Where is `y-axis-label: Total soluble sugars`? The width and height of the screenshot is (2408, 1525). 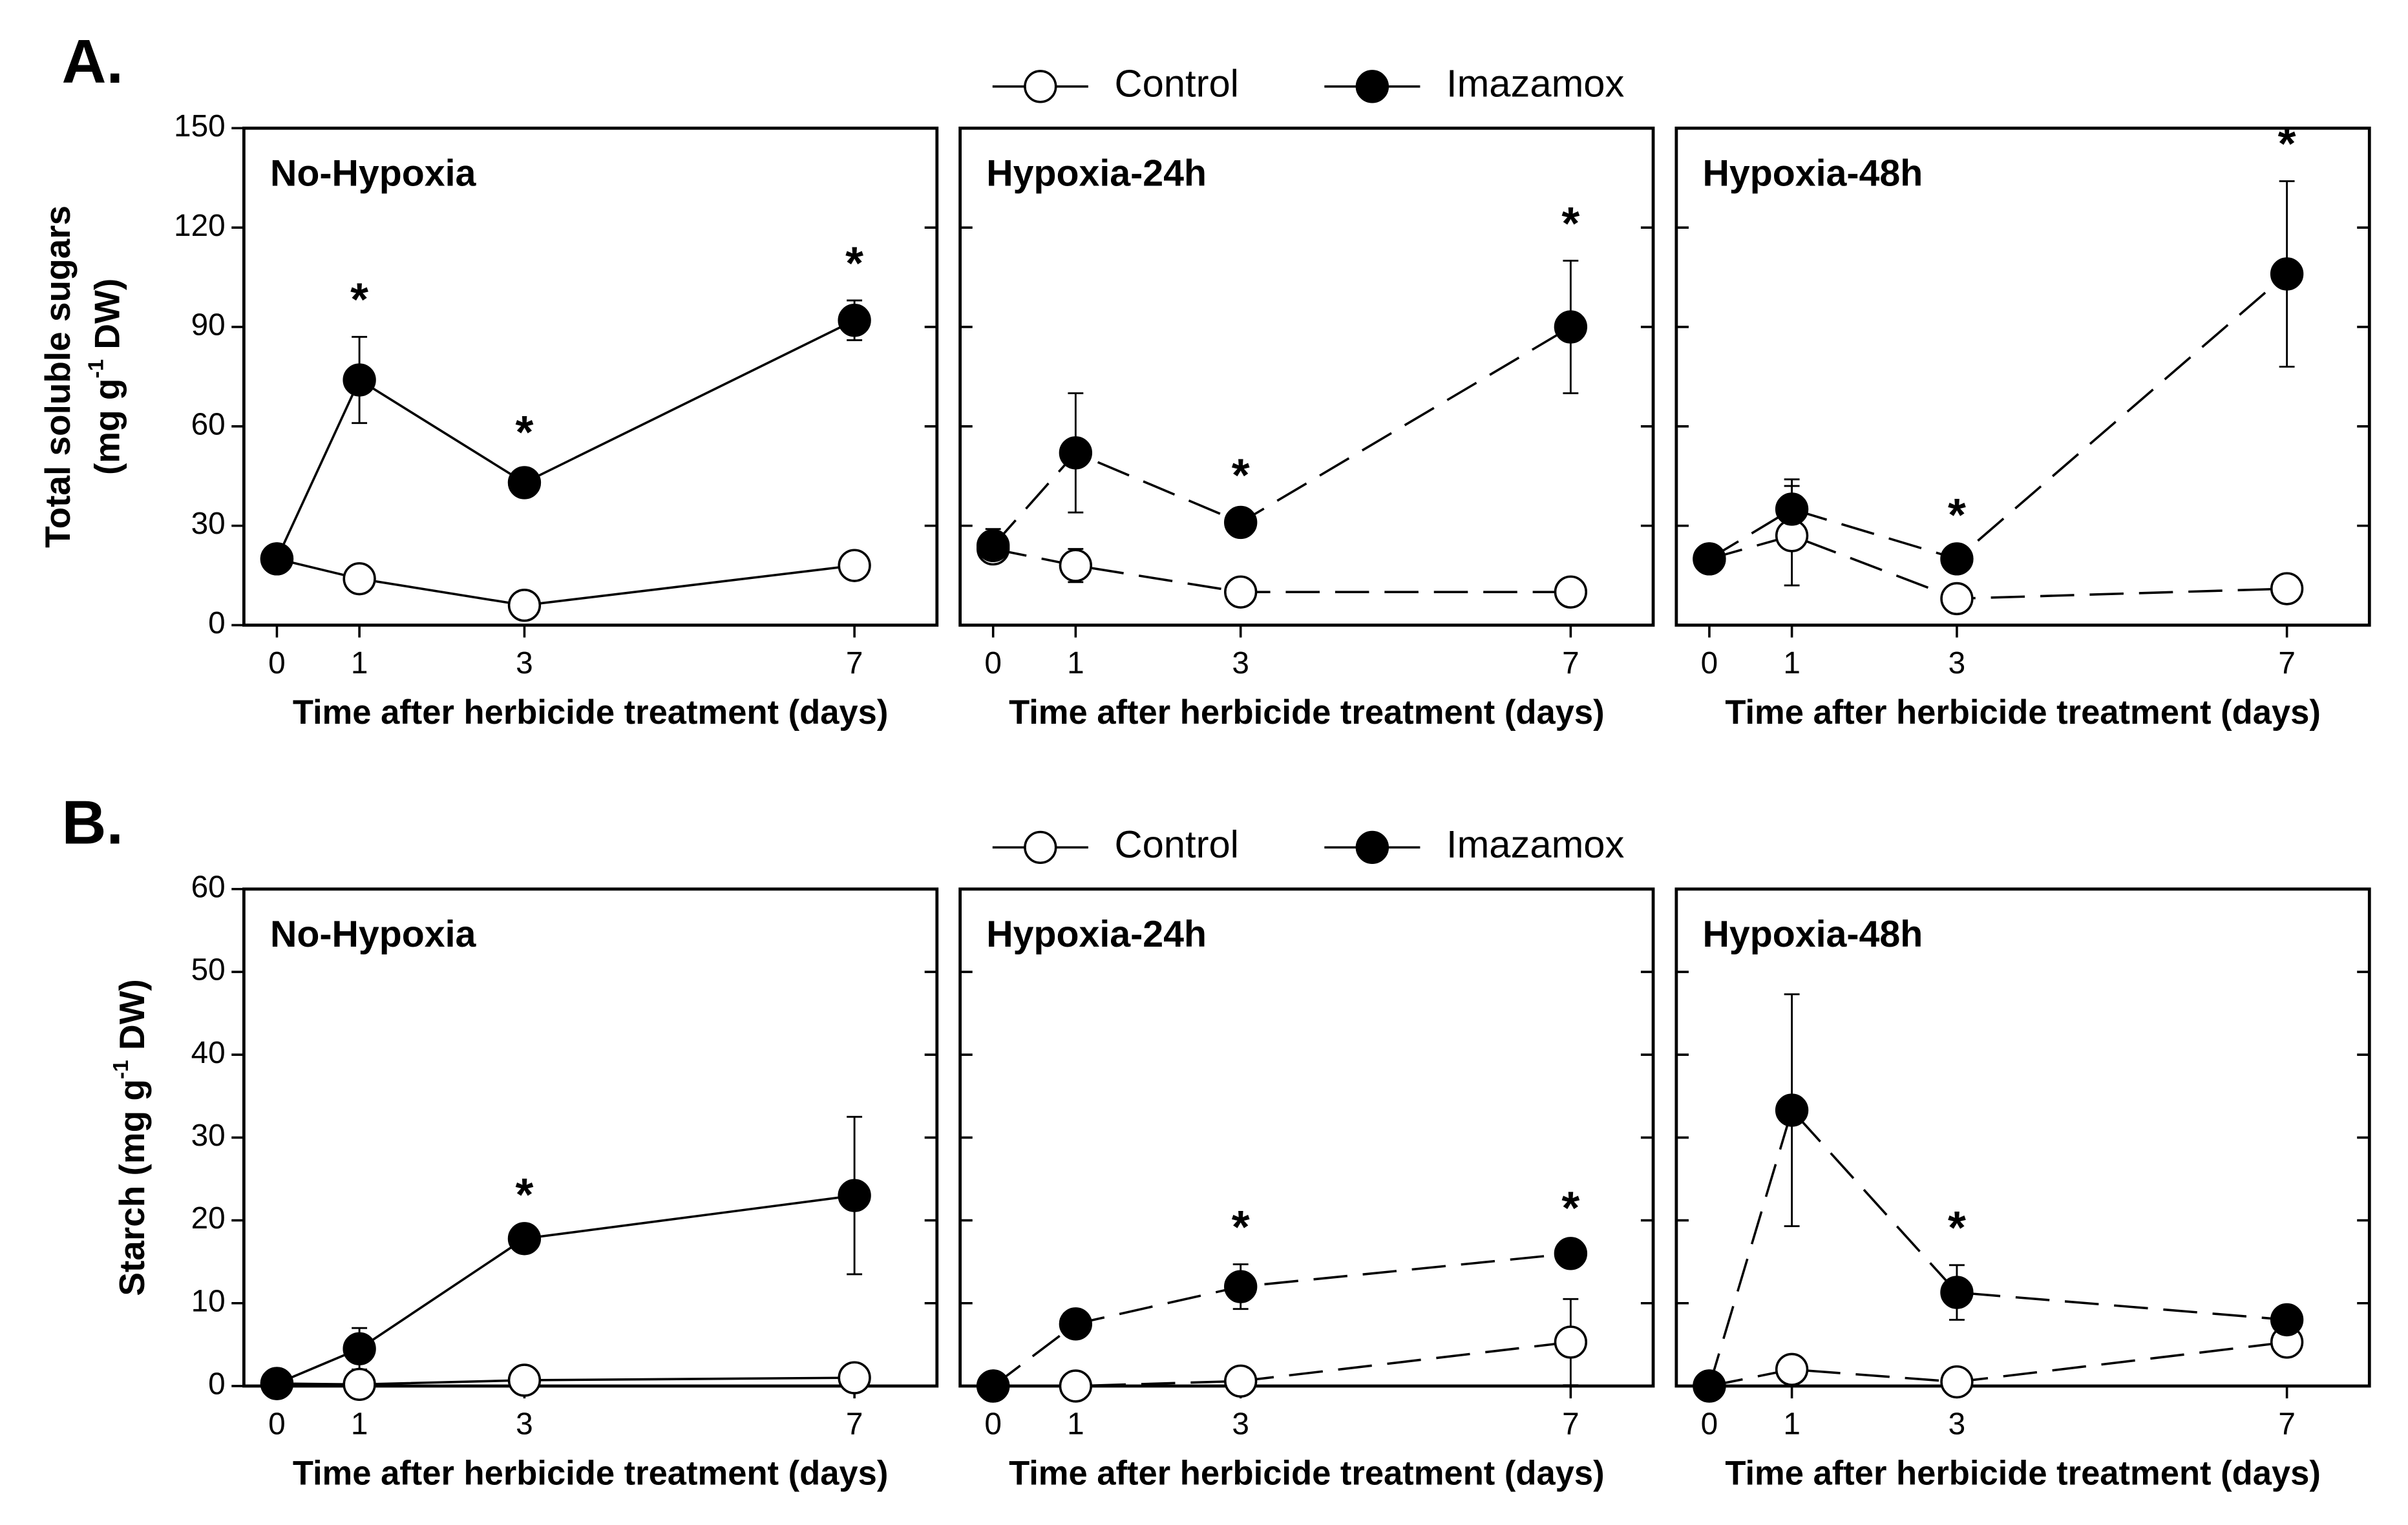 y-axis-label: Total soluble sugars is located at coordinates (57, 377).